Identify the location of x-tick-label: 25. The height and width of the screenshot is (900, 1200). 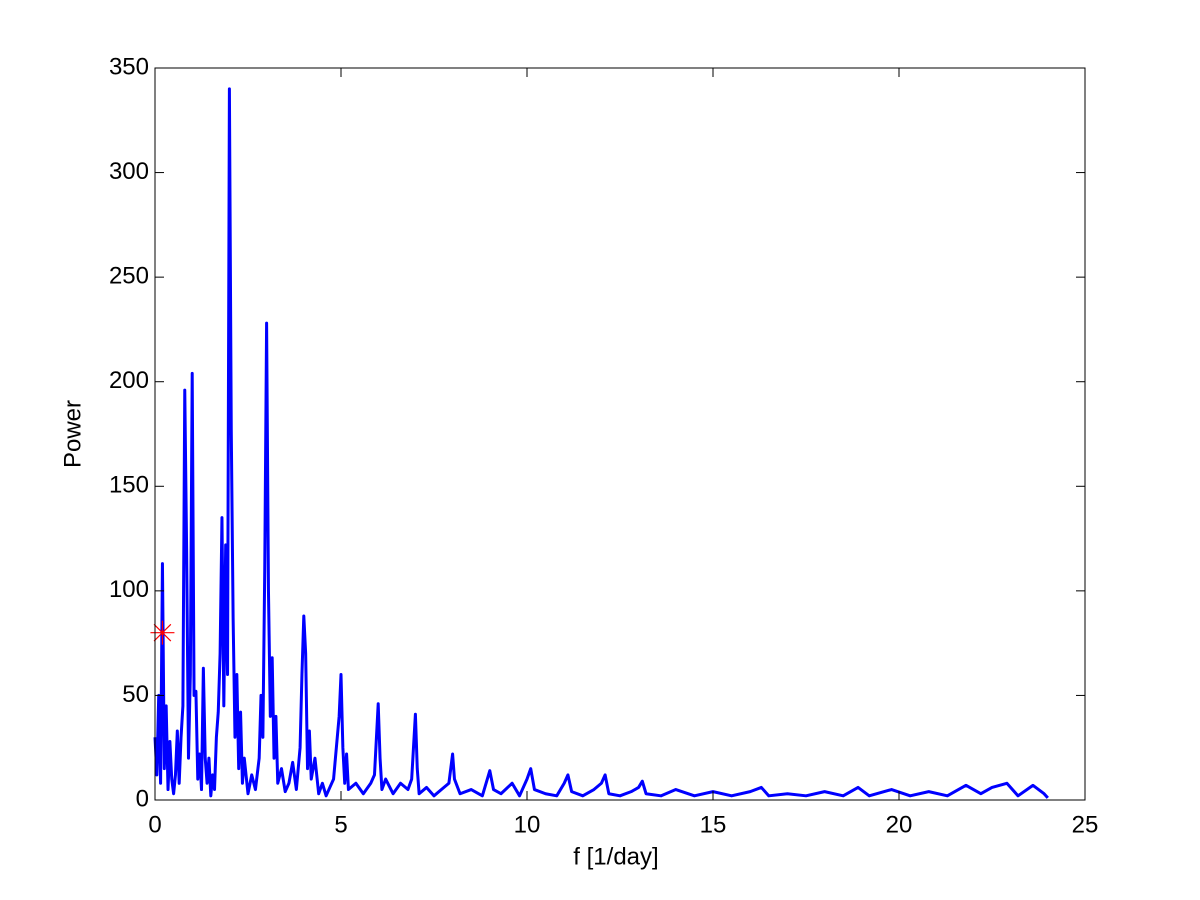
(1085, 824).